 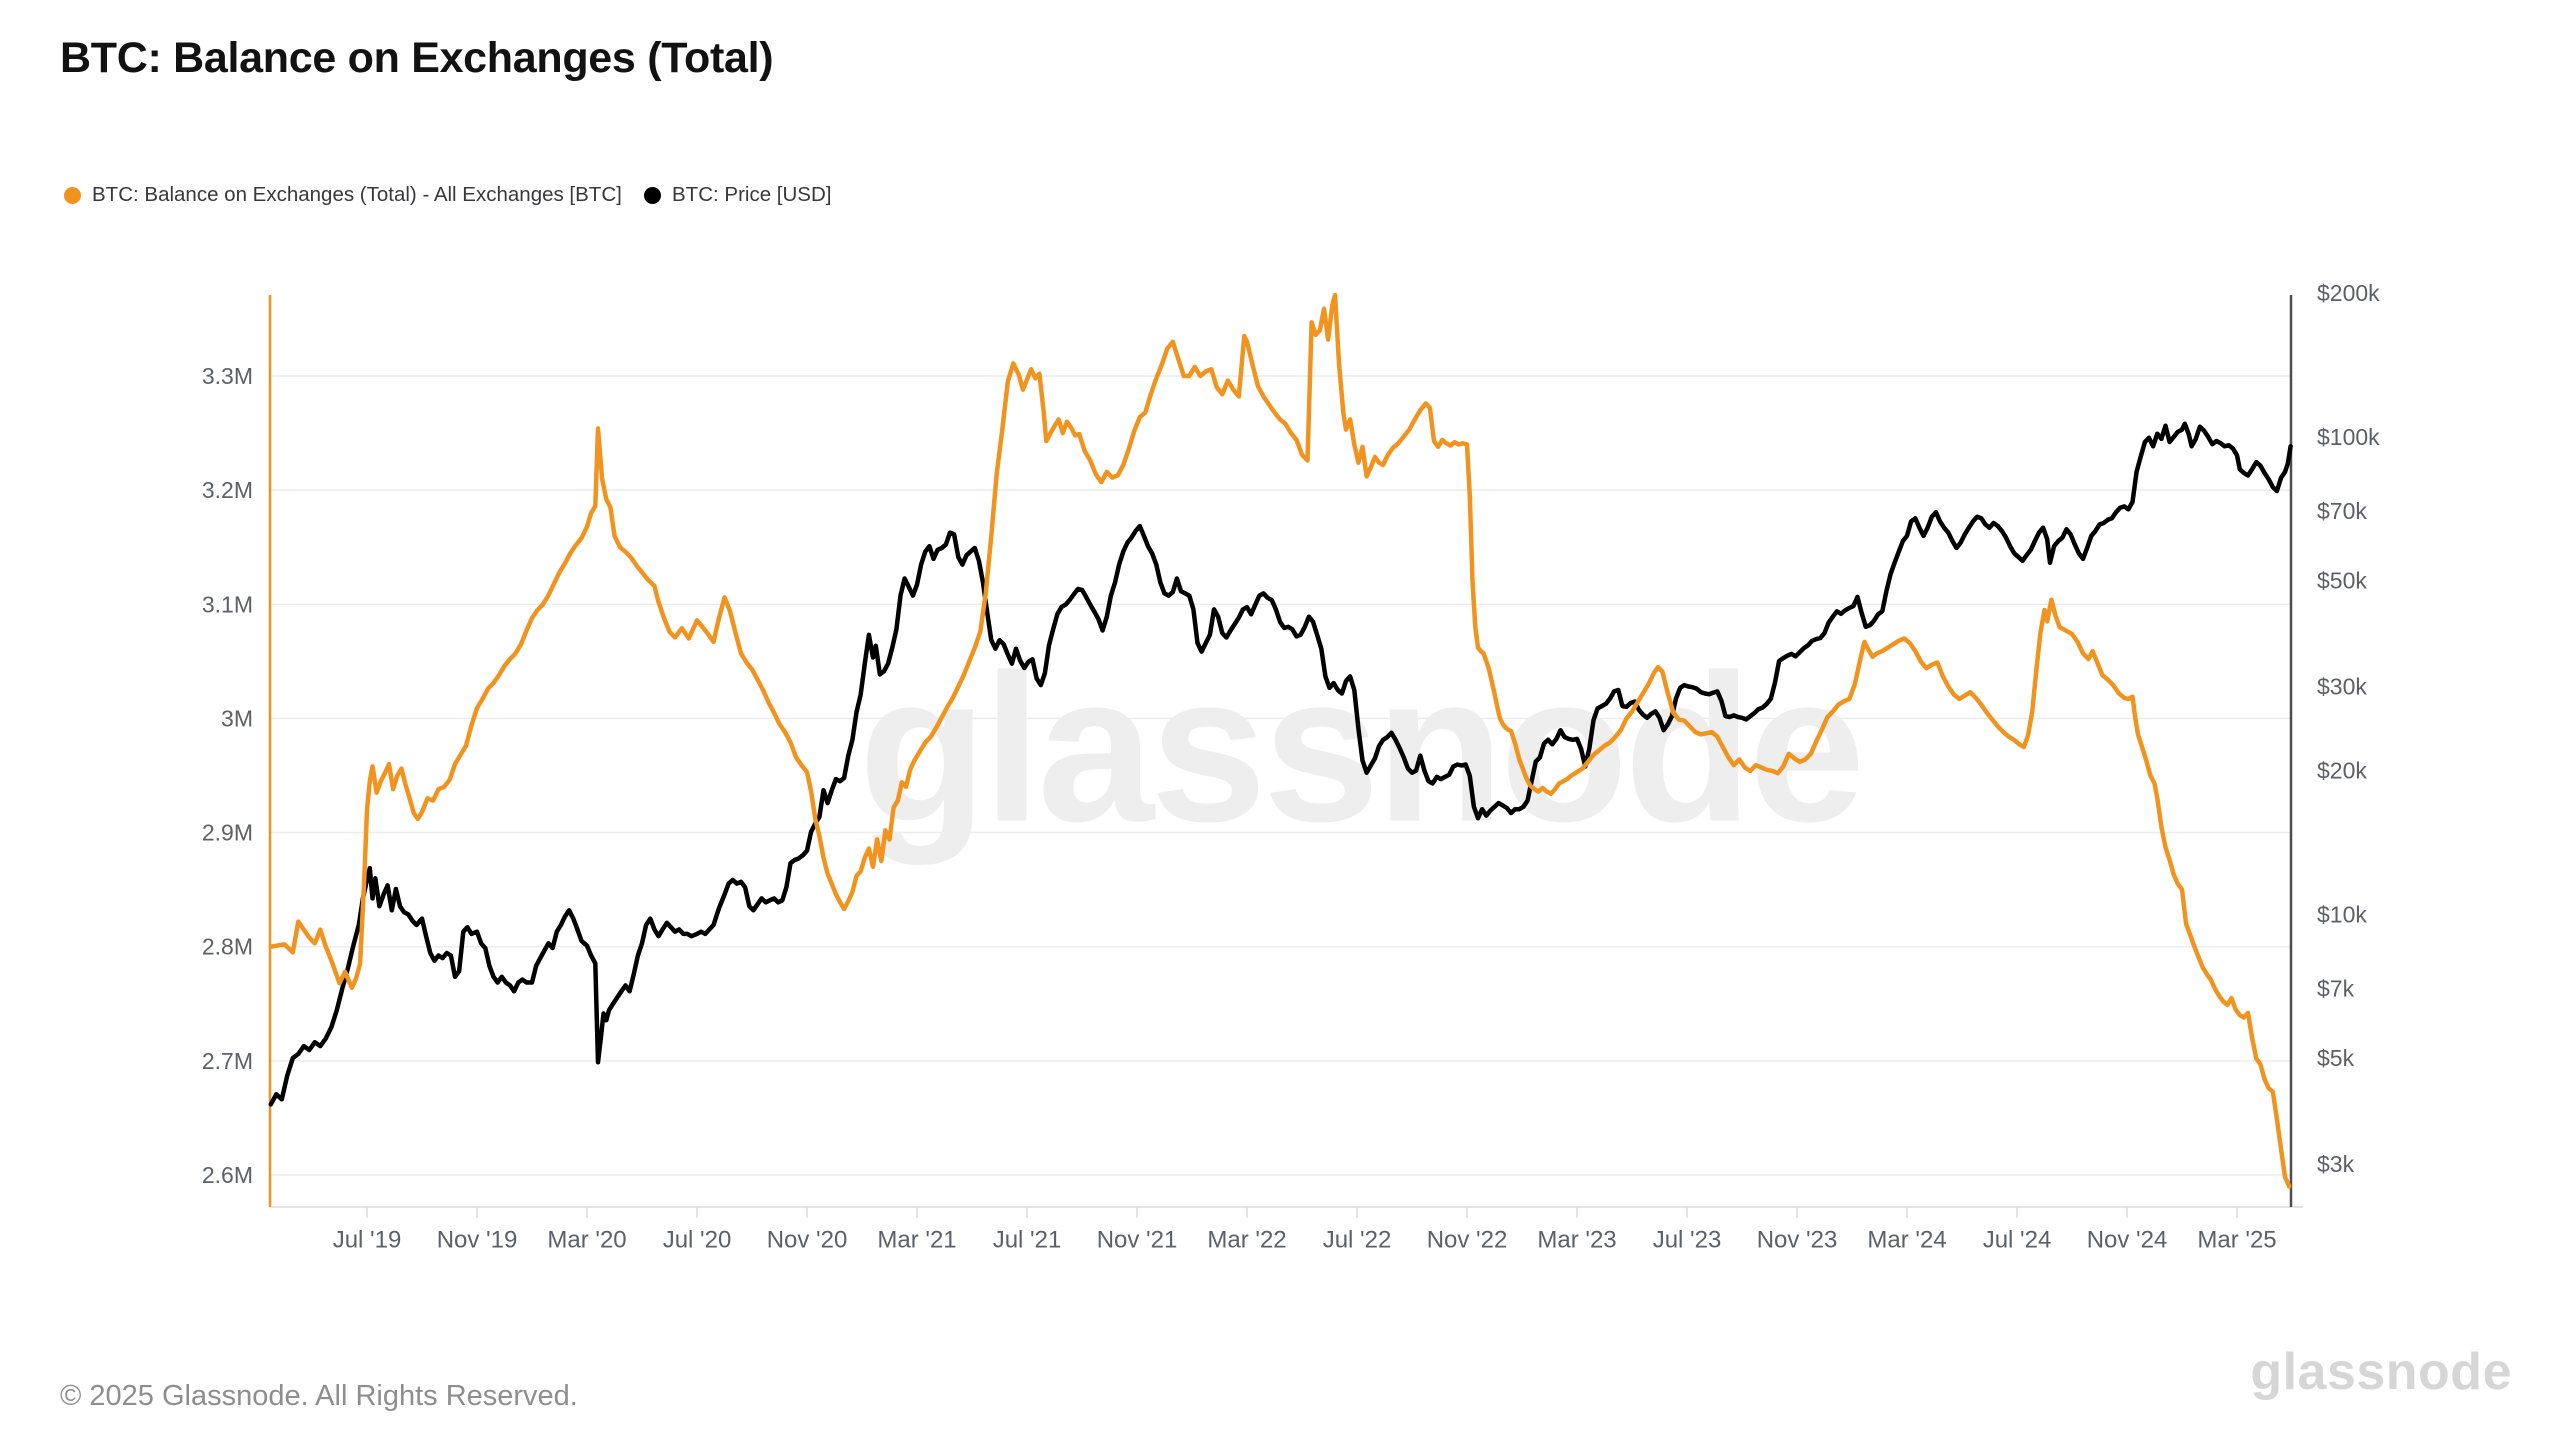 What do you see at coordinates (2348, 293) in the screenshot?
I see `y-right-tick-label: $200k` at bounding box center [2348, 293].